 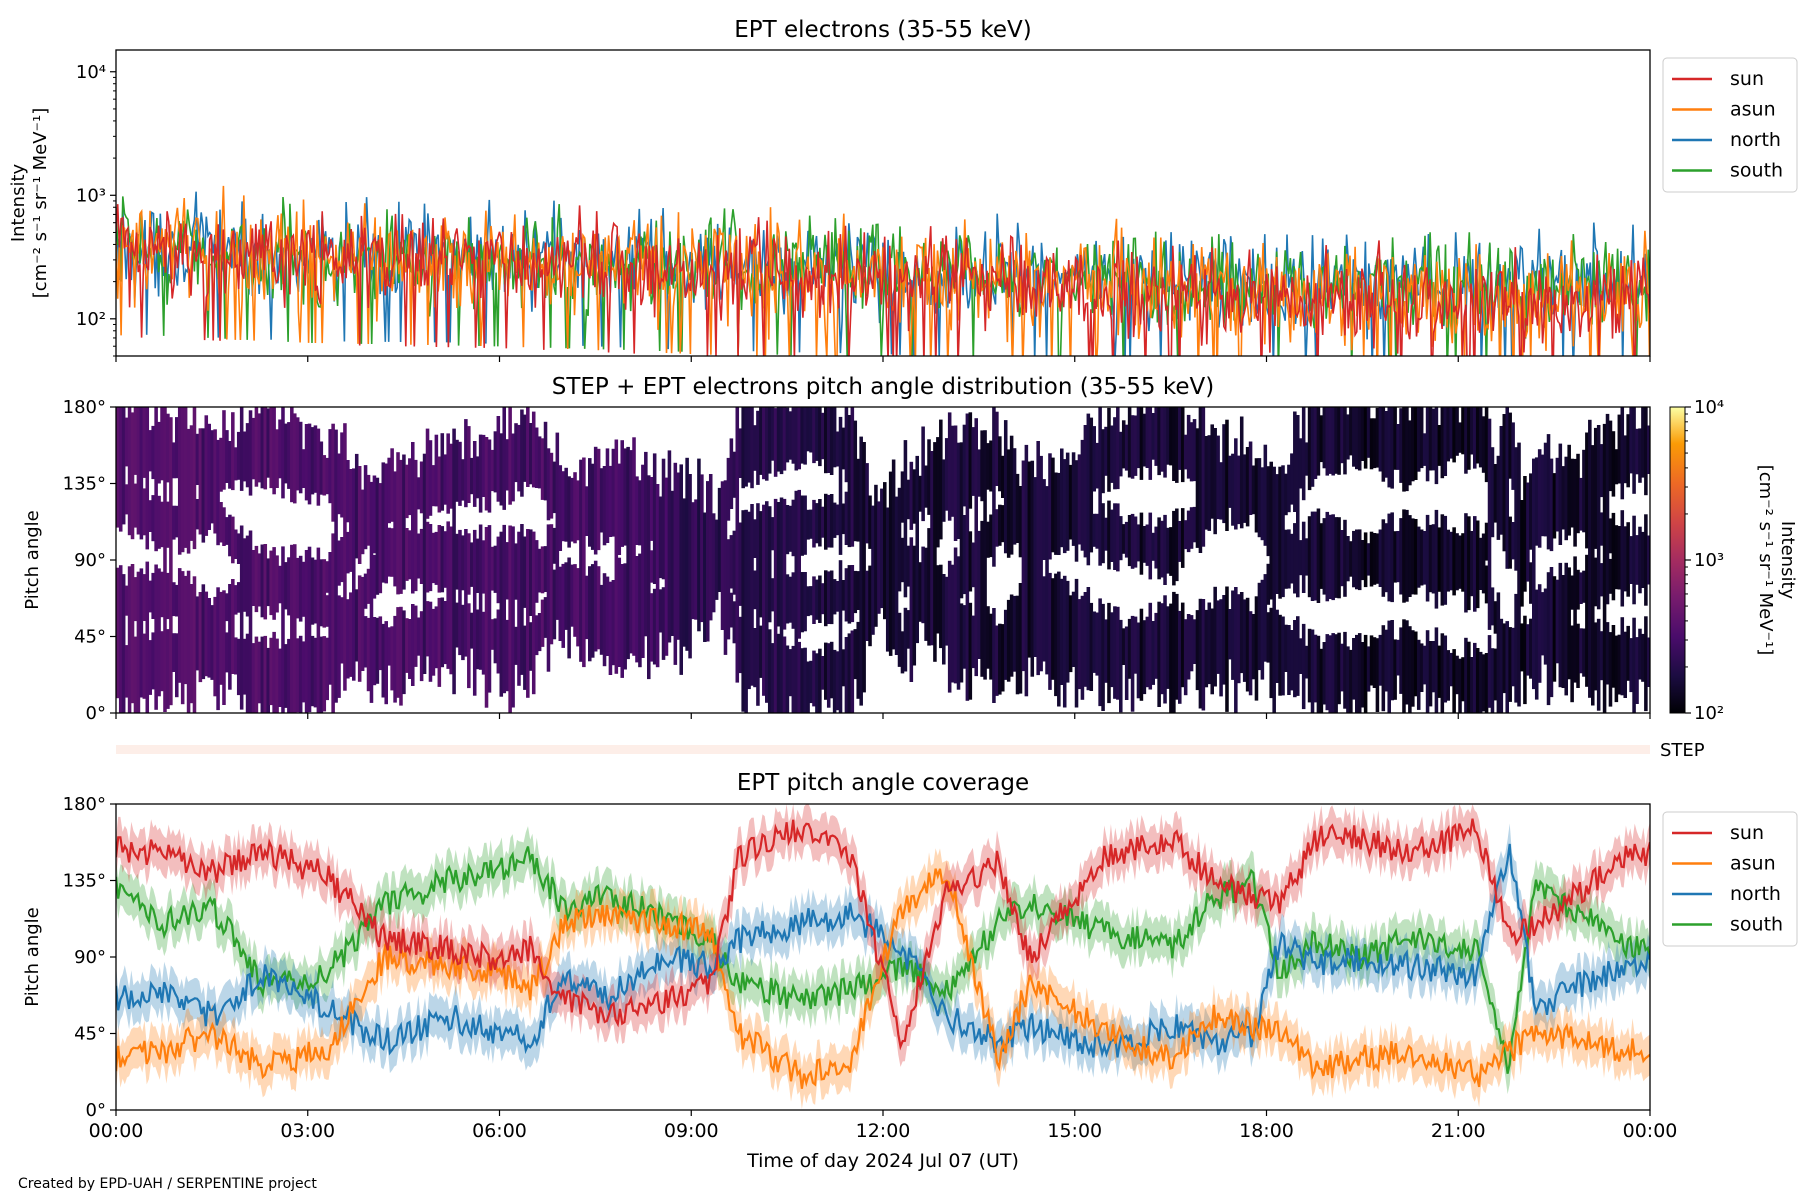 What do you see at coordinates (1677, 560) in the screenshot?
I see `colorbar` at bounding box center [1677, 560].